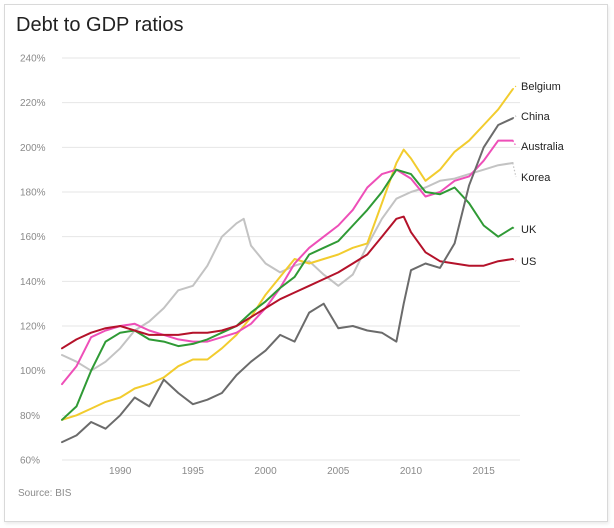 This screenshot has width=614, height=528. Describe the element at coordinates (265, 471) in the screenshot. I see `x-tick-label: 2000` at that location.